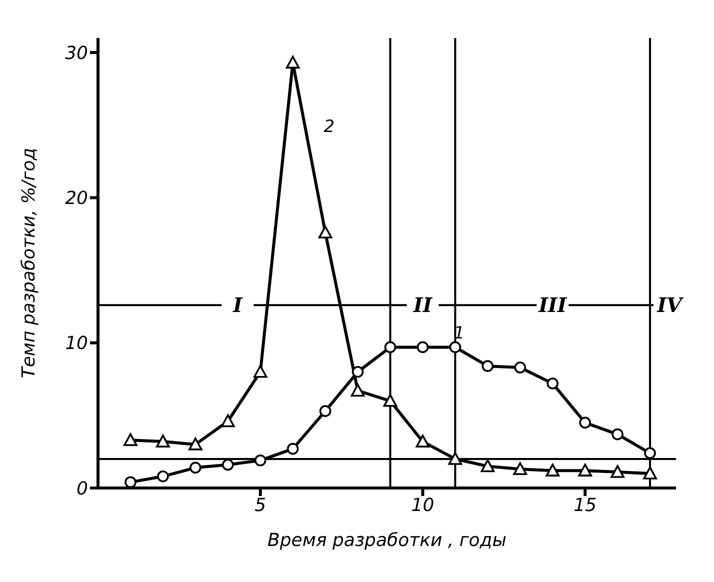 The image size is (714, 582). Describe the element at coordinates (76, 343) in the screenshot. I see `y-tick-label: 10` at that location.